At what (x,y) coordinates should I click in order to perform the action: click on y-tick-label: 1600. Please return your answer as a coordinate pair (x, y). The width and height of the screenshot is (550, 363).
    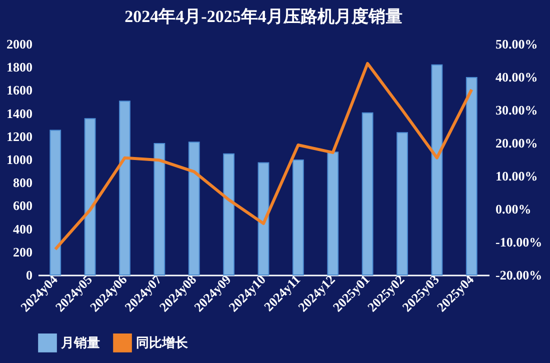
    Looking at the image, I should click on (19, 90).